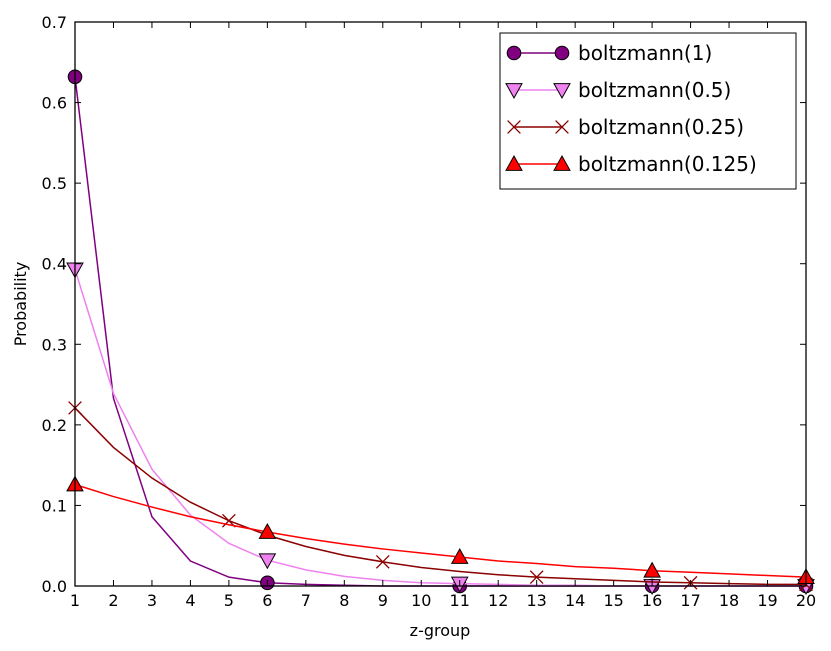 Image resolution: width=831 pixels, height=651 pixels. I want to click on x-tick-label-16: 17, so click(690, 600).